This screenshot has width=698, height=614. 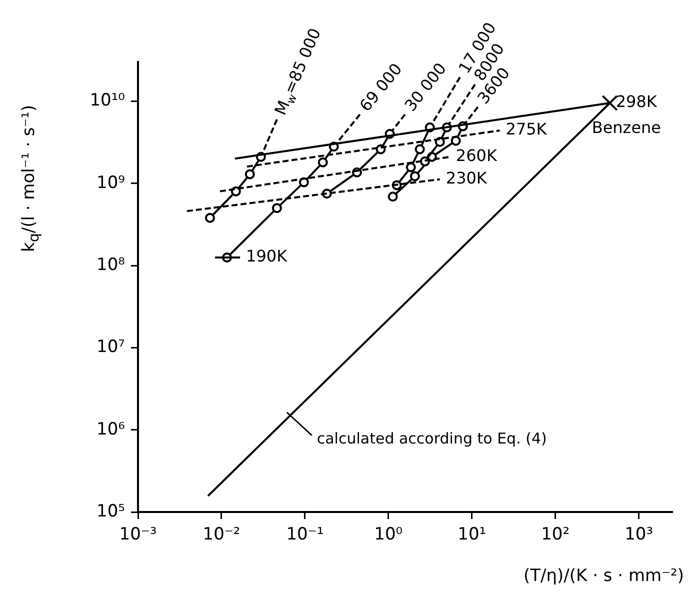 I want to click on y-tick-label: 10⁷, so click(x=111, y=347).